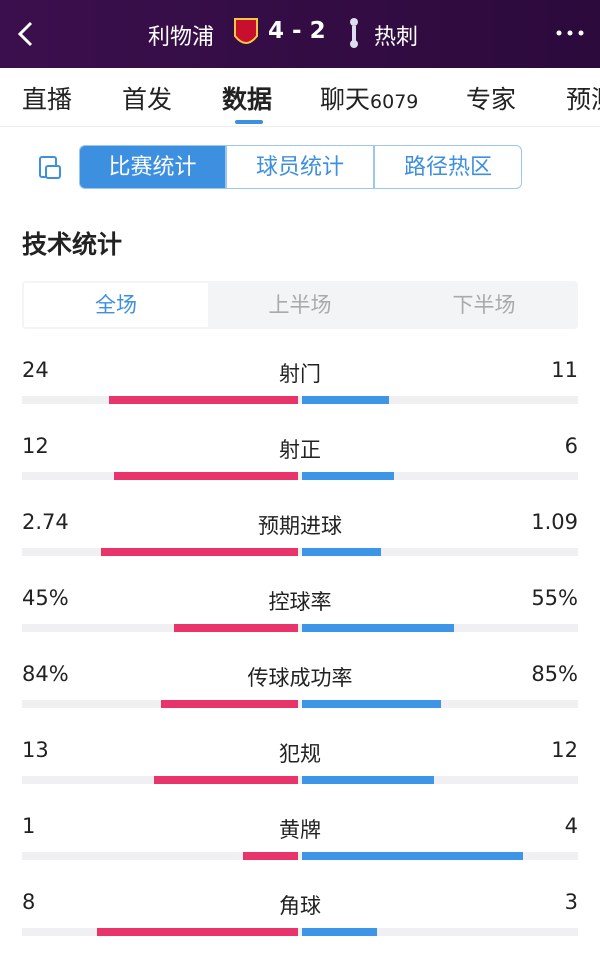 The height and width of the screenshot is (962, 600). I want to click on left-value: 24, so click(35, 370).